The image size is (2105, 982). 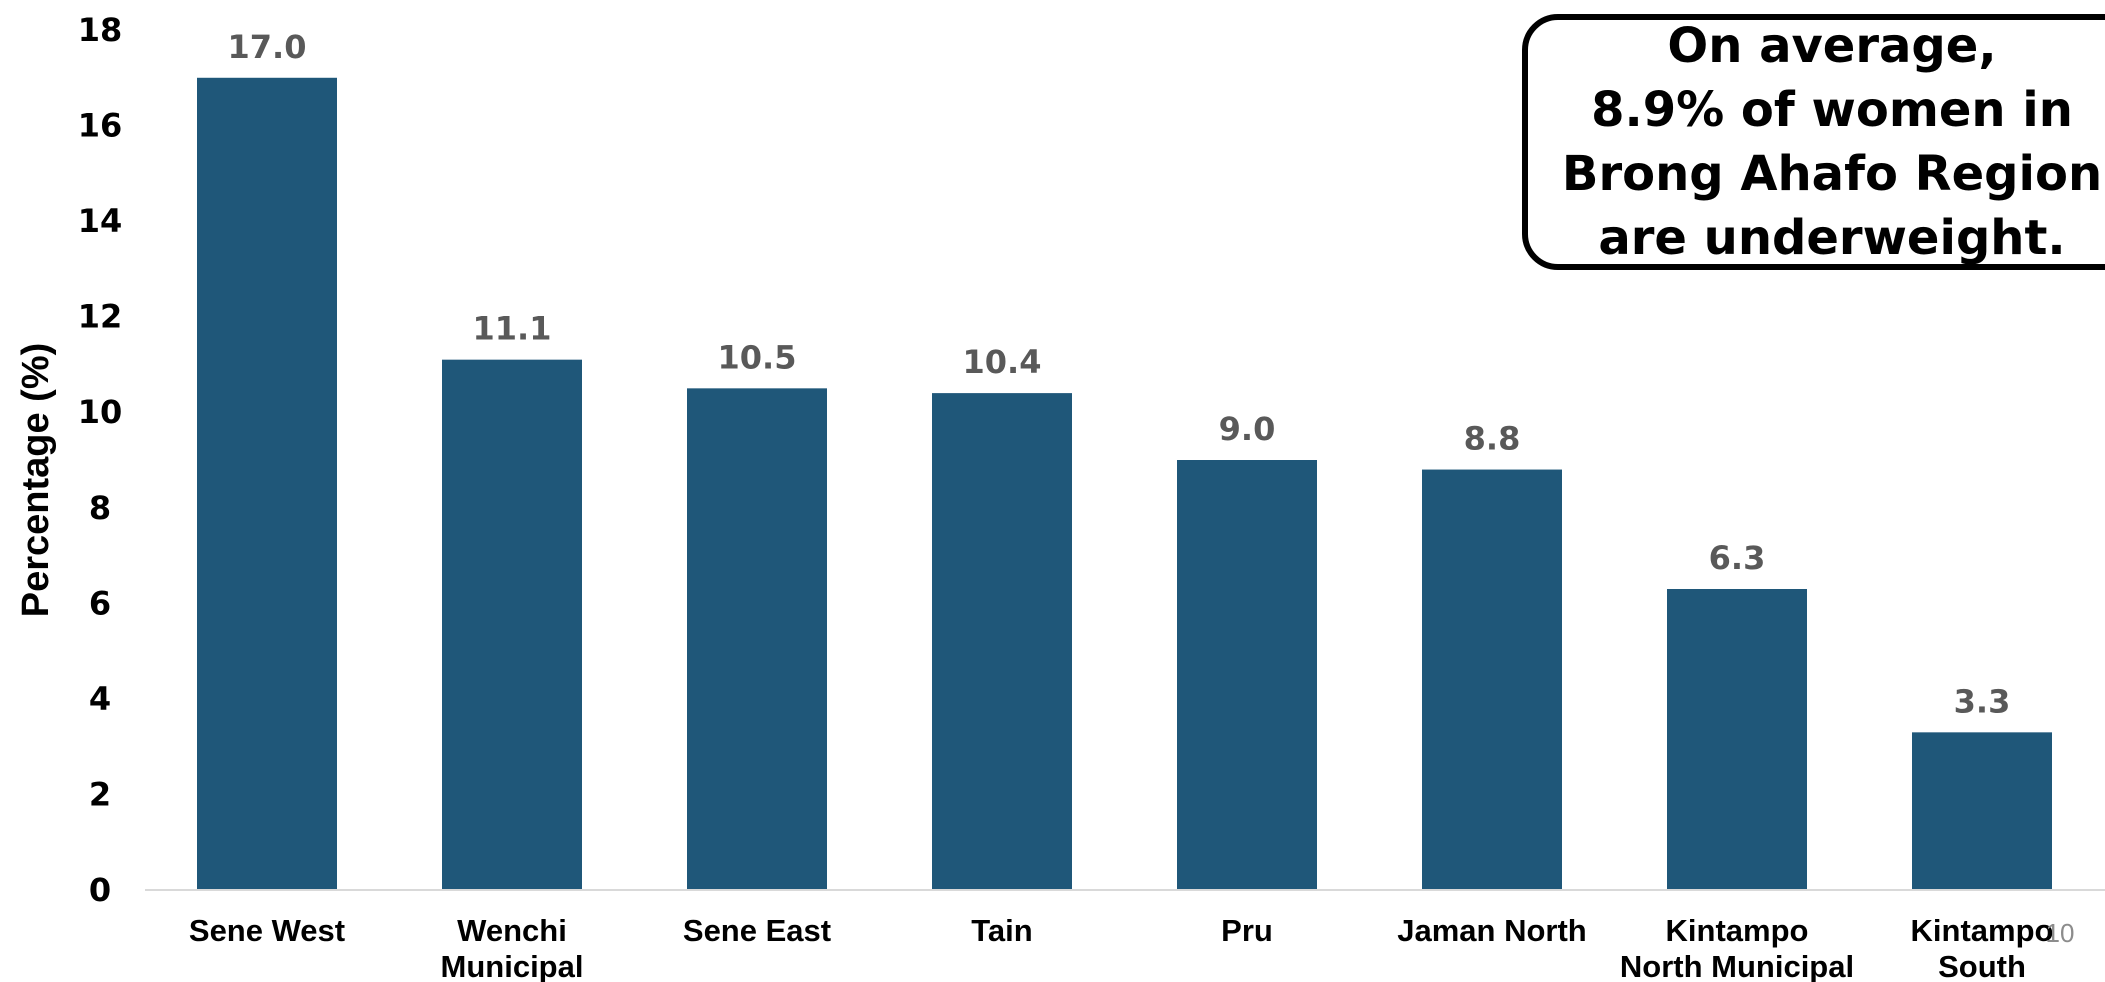 What do you see at coordinates (1492, 439) in the screenshot?
I see `bar-value-label: 8.8` at bounding box center [1492, 439].